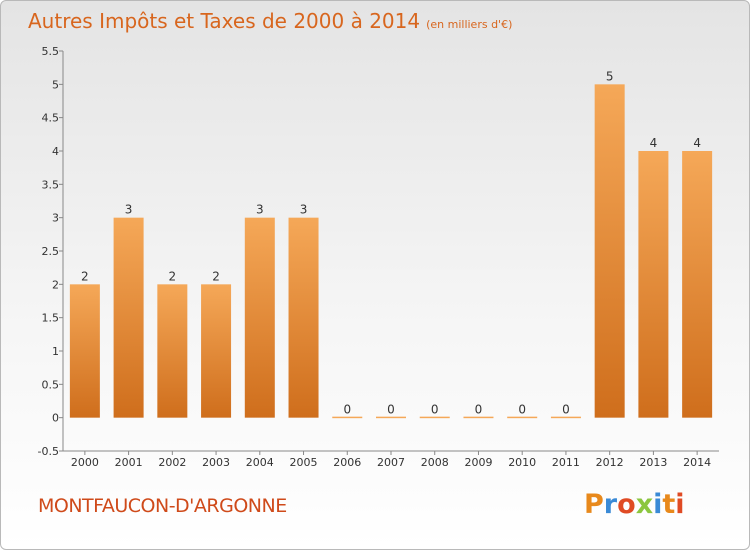 The image size is (750, 550). I want to click on logo-letter: x, so click(644, 504).